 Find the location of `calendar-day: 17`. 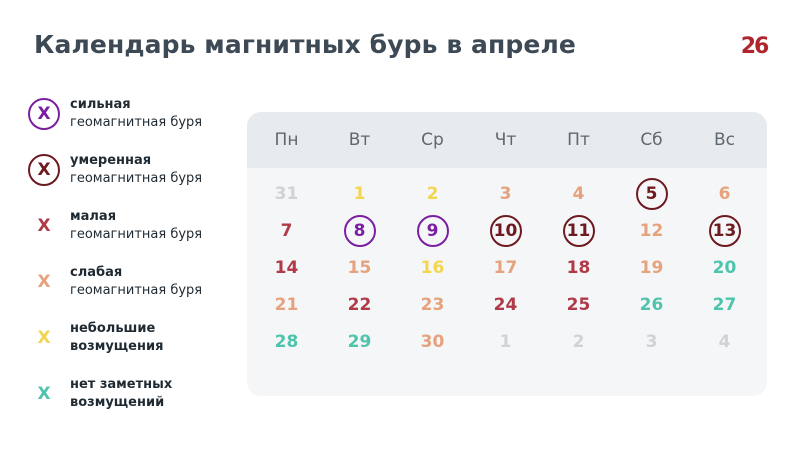

calendar-day: 17 is located at coordinates (505, 268).